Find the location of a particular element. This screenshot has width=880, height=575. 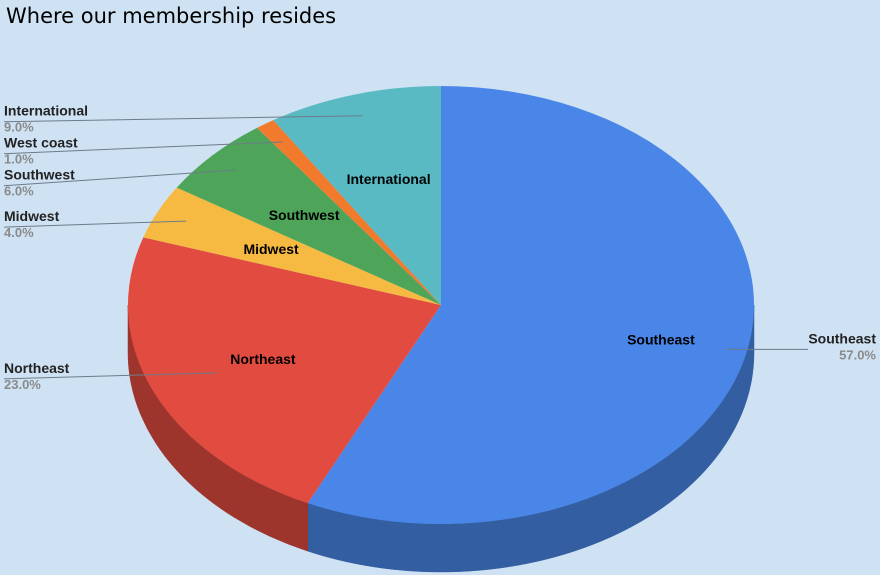

callout-percent: 57.0% is located at coordinates (857, 354).